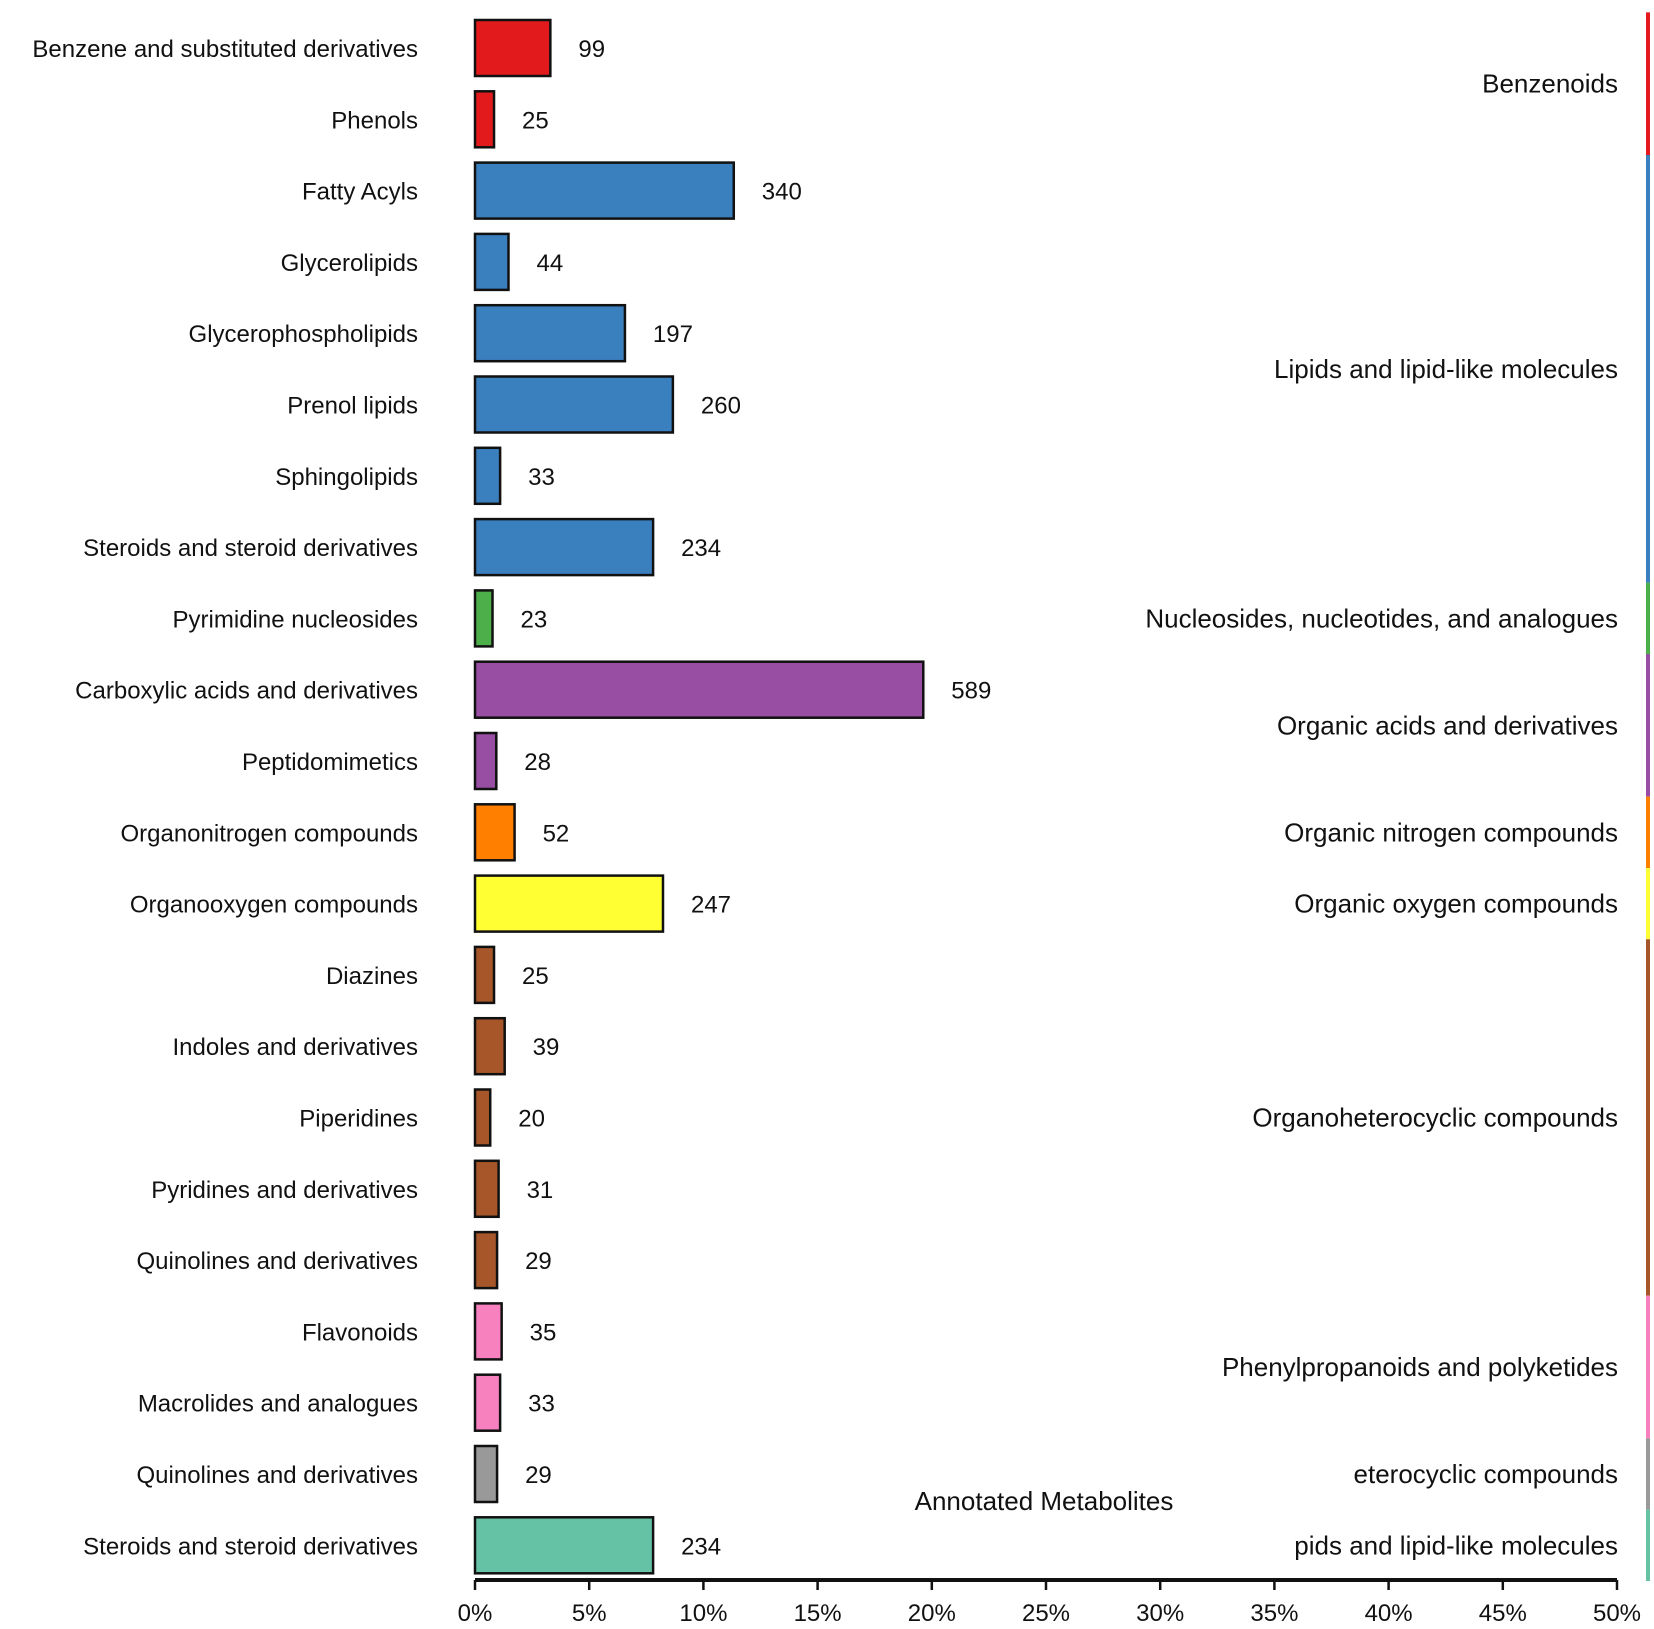 The height and width of the screenshot is (1629, 1654). What do you see at coordinates (1381, 618) in the screenshot?
I see `group-label: Nucleosides, nucleotides, and analogues` at bounding box center [1381, 618].